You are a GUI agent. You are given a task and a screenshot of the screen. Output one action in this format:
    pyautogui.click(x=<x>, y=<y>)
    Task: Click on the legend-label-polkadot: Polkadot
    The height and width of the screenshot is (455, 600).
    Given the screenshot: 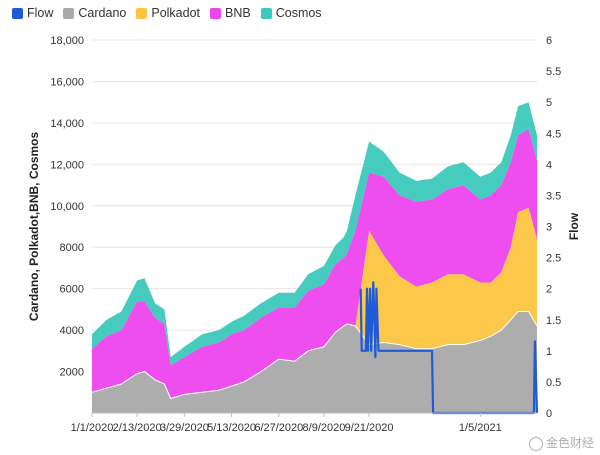 What is the action you would take?
    pyautogui.click(x=176, y=13)
    